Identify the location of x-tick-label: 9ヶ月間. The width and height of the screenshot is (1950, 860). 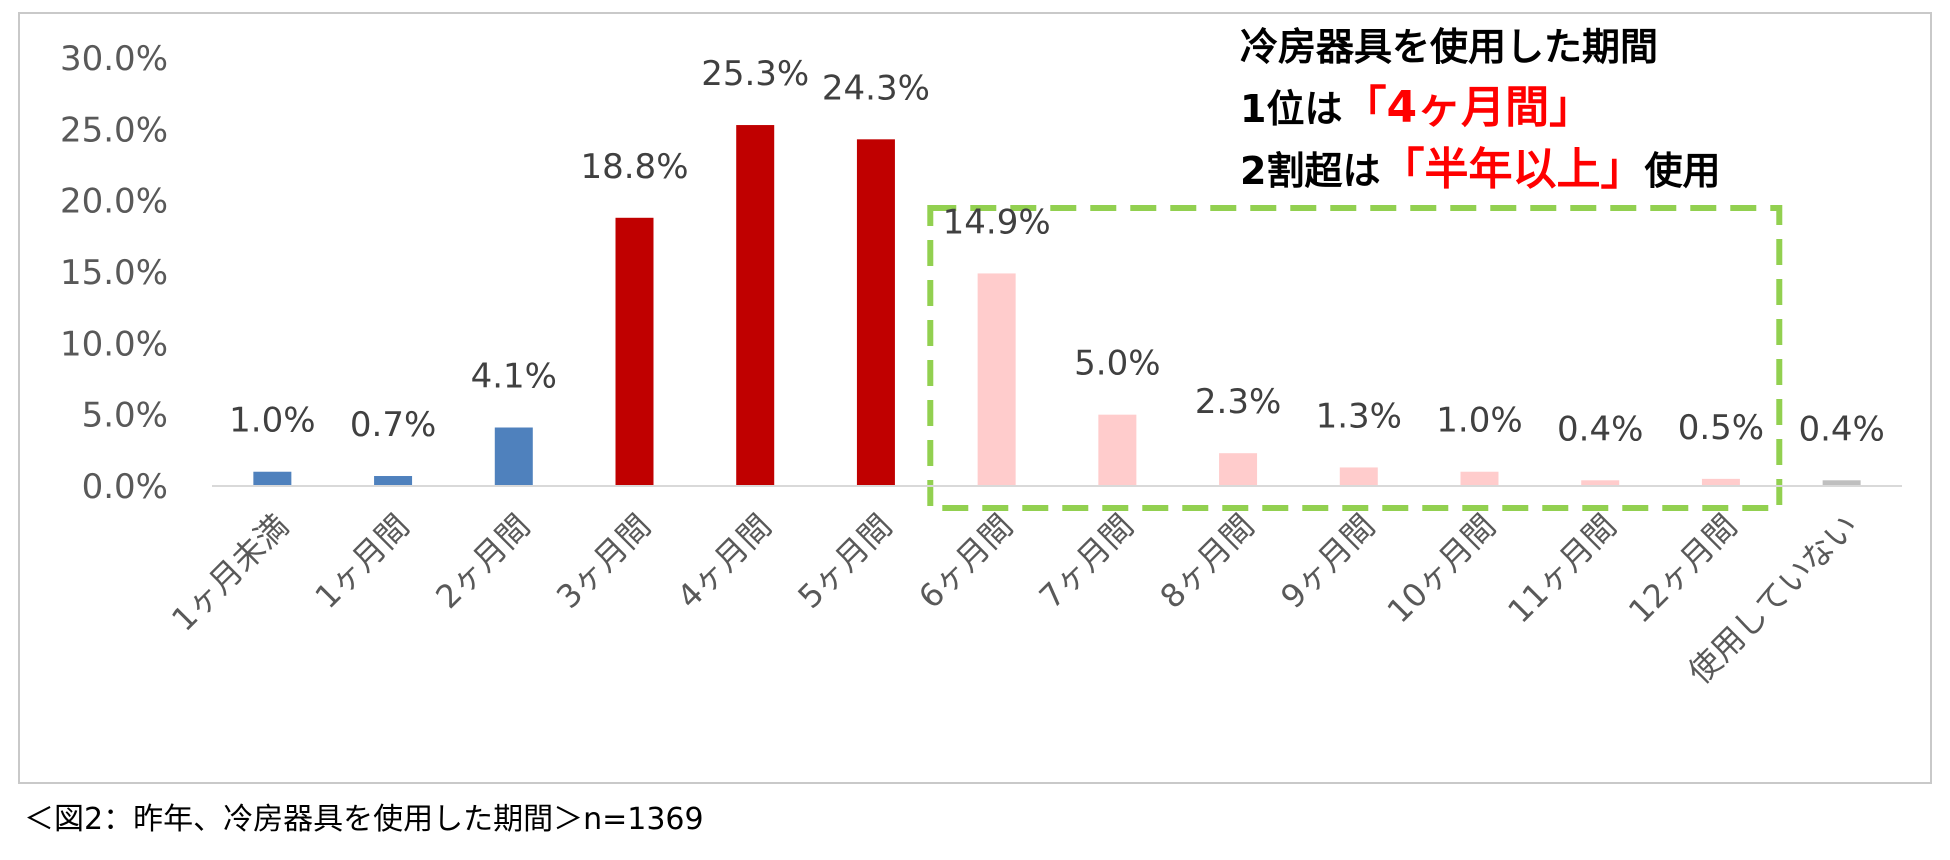
(1327, 561).